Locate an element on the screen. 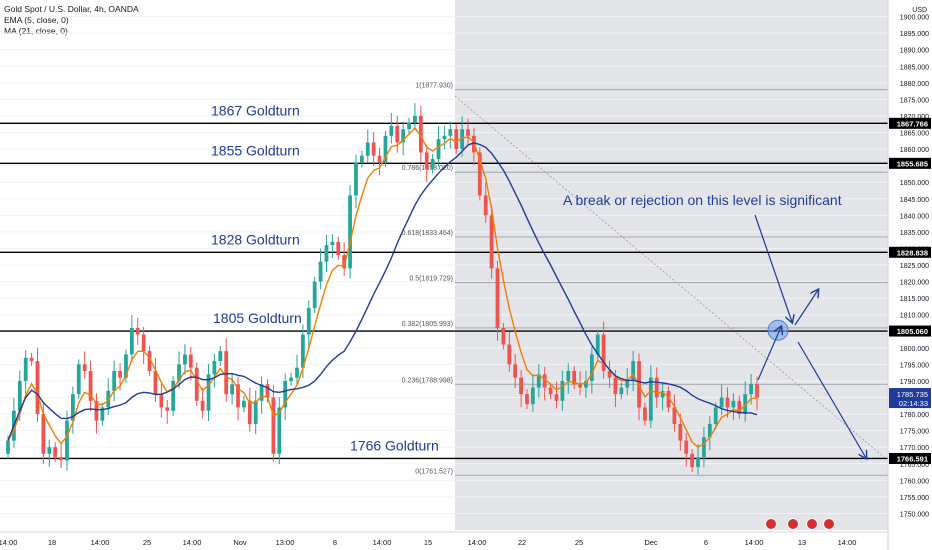 This screenshot has height=550, width=932. arrow-down is located at coordinates (831, 399).